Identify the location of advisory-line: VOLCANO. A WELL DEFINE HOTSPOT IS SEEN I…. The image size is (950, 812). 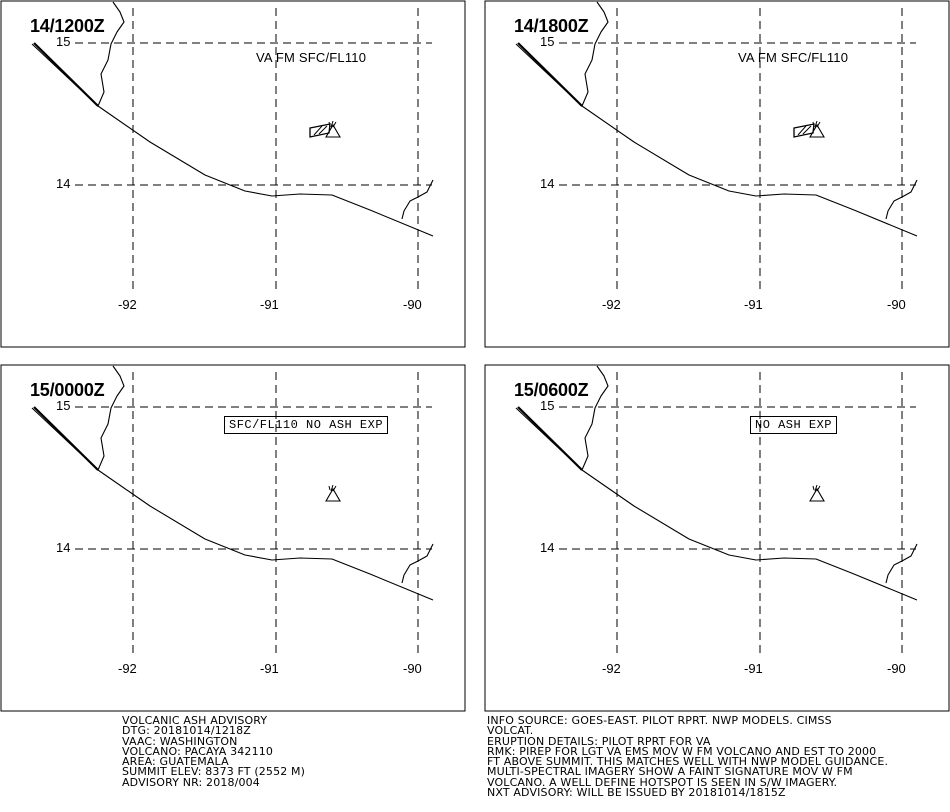
(662, 782).